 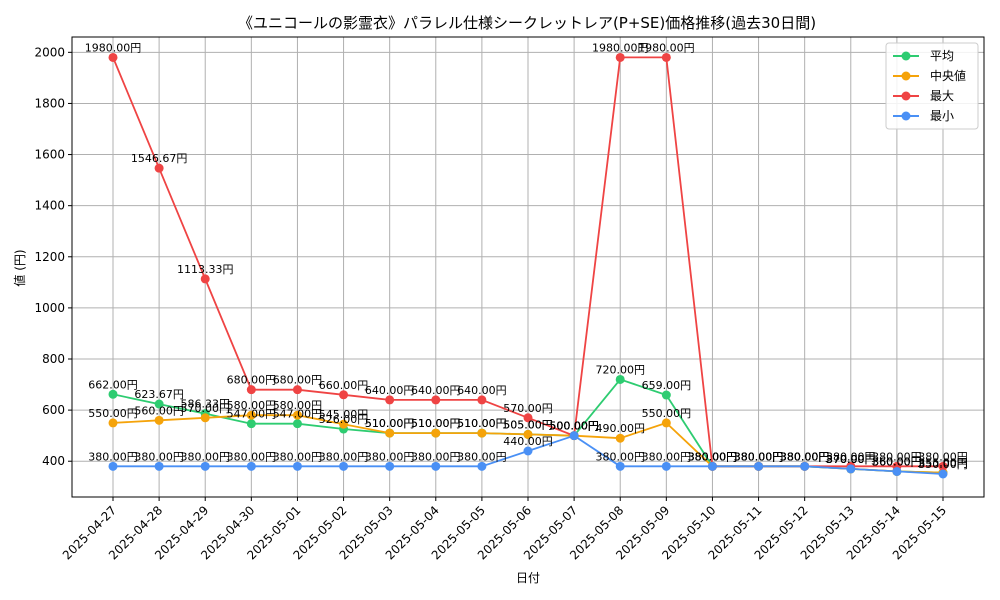 What do you see at coordinates (252, 414) in the screenshot?
I see `data-label: 547.00円` at bounding box center [252, 414].